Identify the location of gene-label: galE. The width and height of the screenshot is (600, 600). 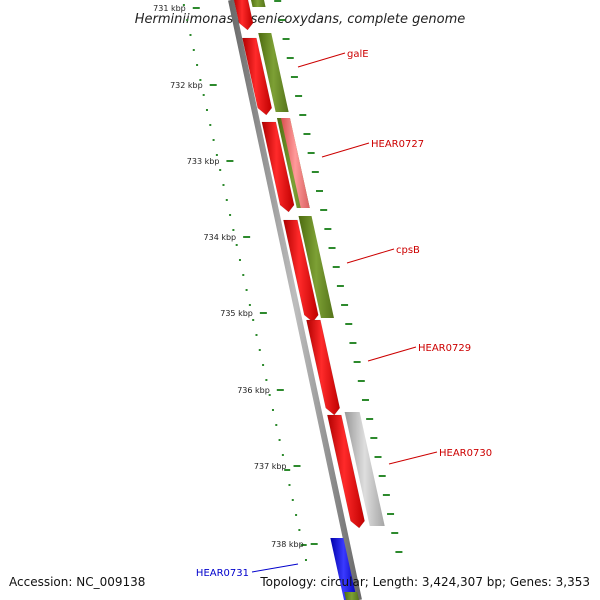
(358, 54).